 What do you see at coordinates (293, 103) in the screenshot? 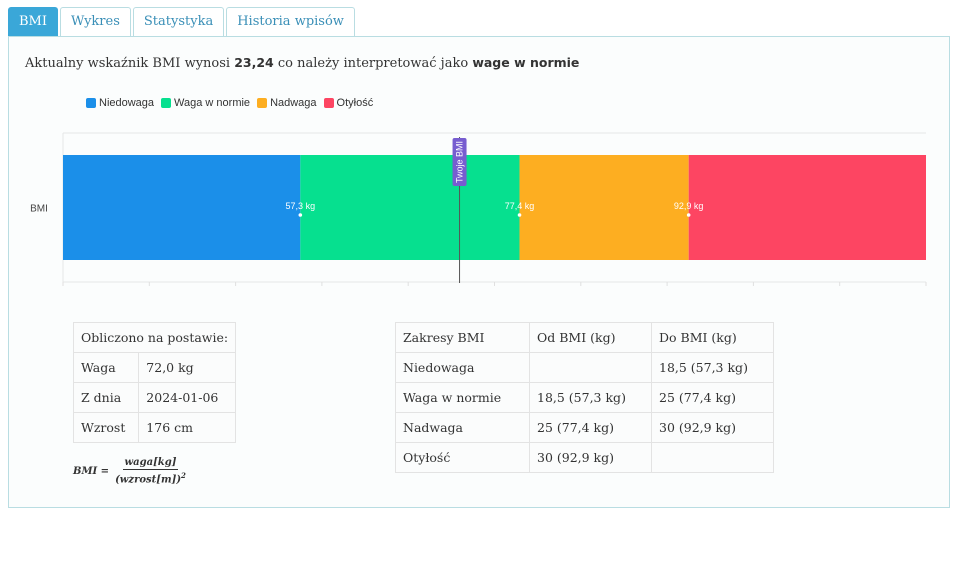
I see `legend-label: Nadwaga` at bounding box center [293, 103].